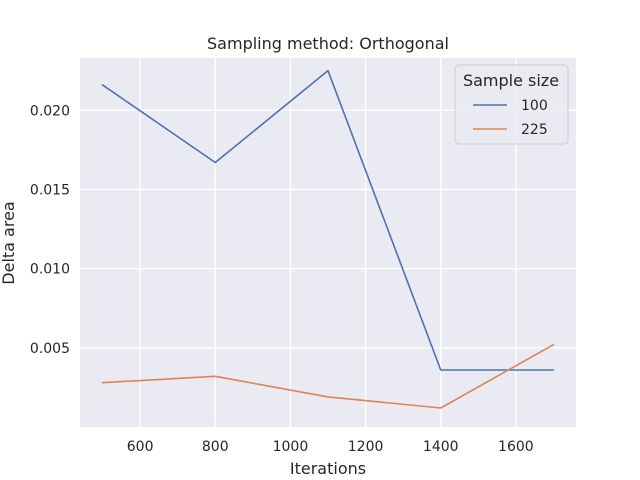  Describe the element at coordinates (328, 43) in the screenshot. I see `chart-title: Sampling method: Orthogonal` at that location.